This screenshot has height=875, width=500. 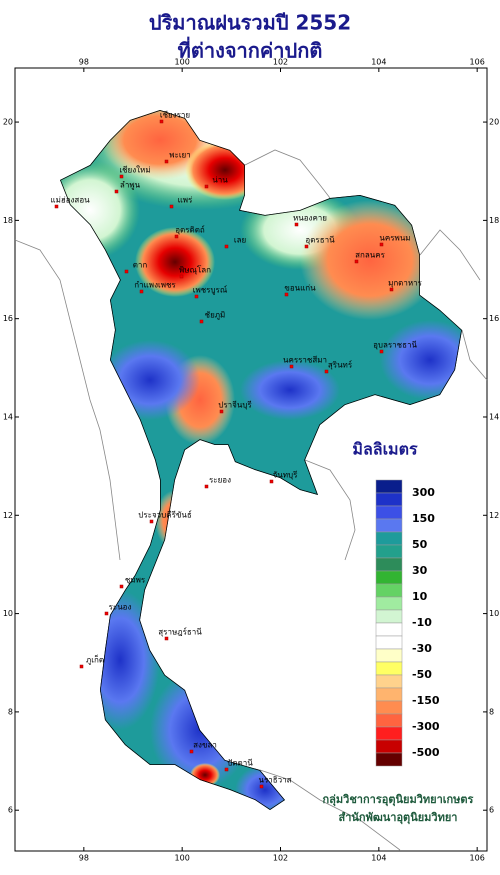 I want to click on legend-label: 10, so click(x=420, y=596).